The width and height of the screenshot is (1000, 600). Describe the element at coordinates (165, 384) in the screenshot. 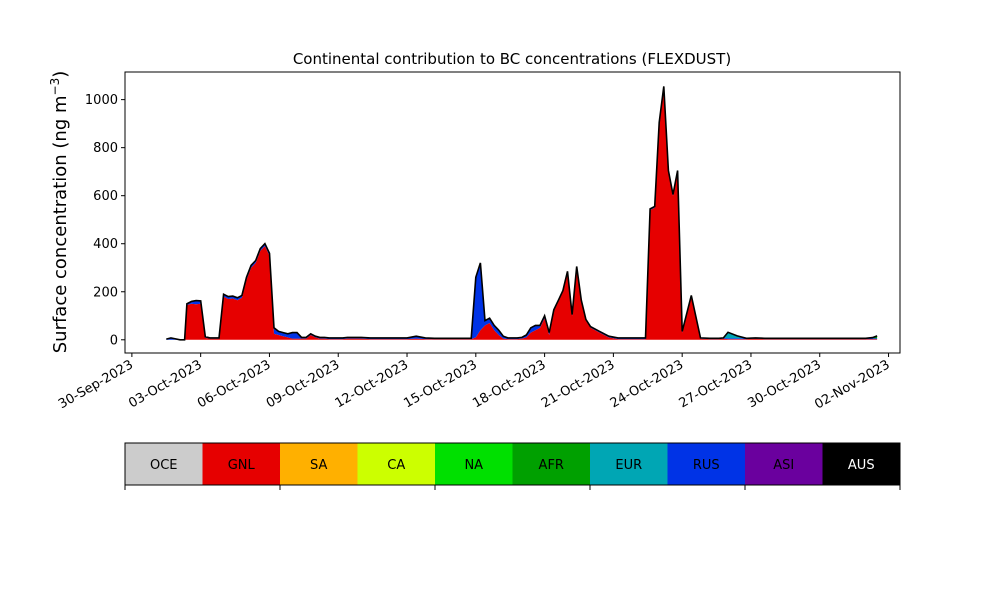

I see `x-tick-label: 03-Oct-2023` at that location.